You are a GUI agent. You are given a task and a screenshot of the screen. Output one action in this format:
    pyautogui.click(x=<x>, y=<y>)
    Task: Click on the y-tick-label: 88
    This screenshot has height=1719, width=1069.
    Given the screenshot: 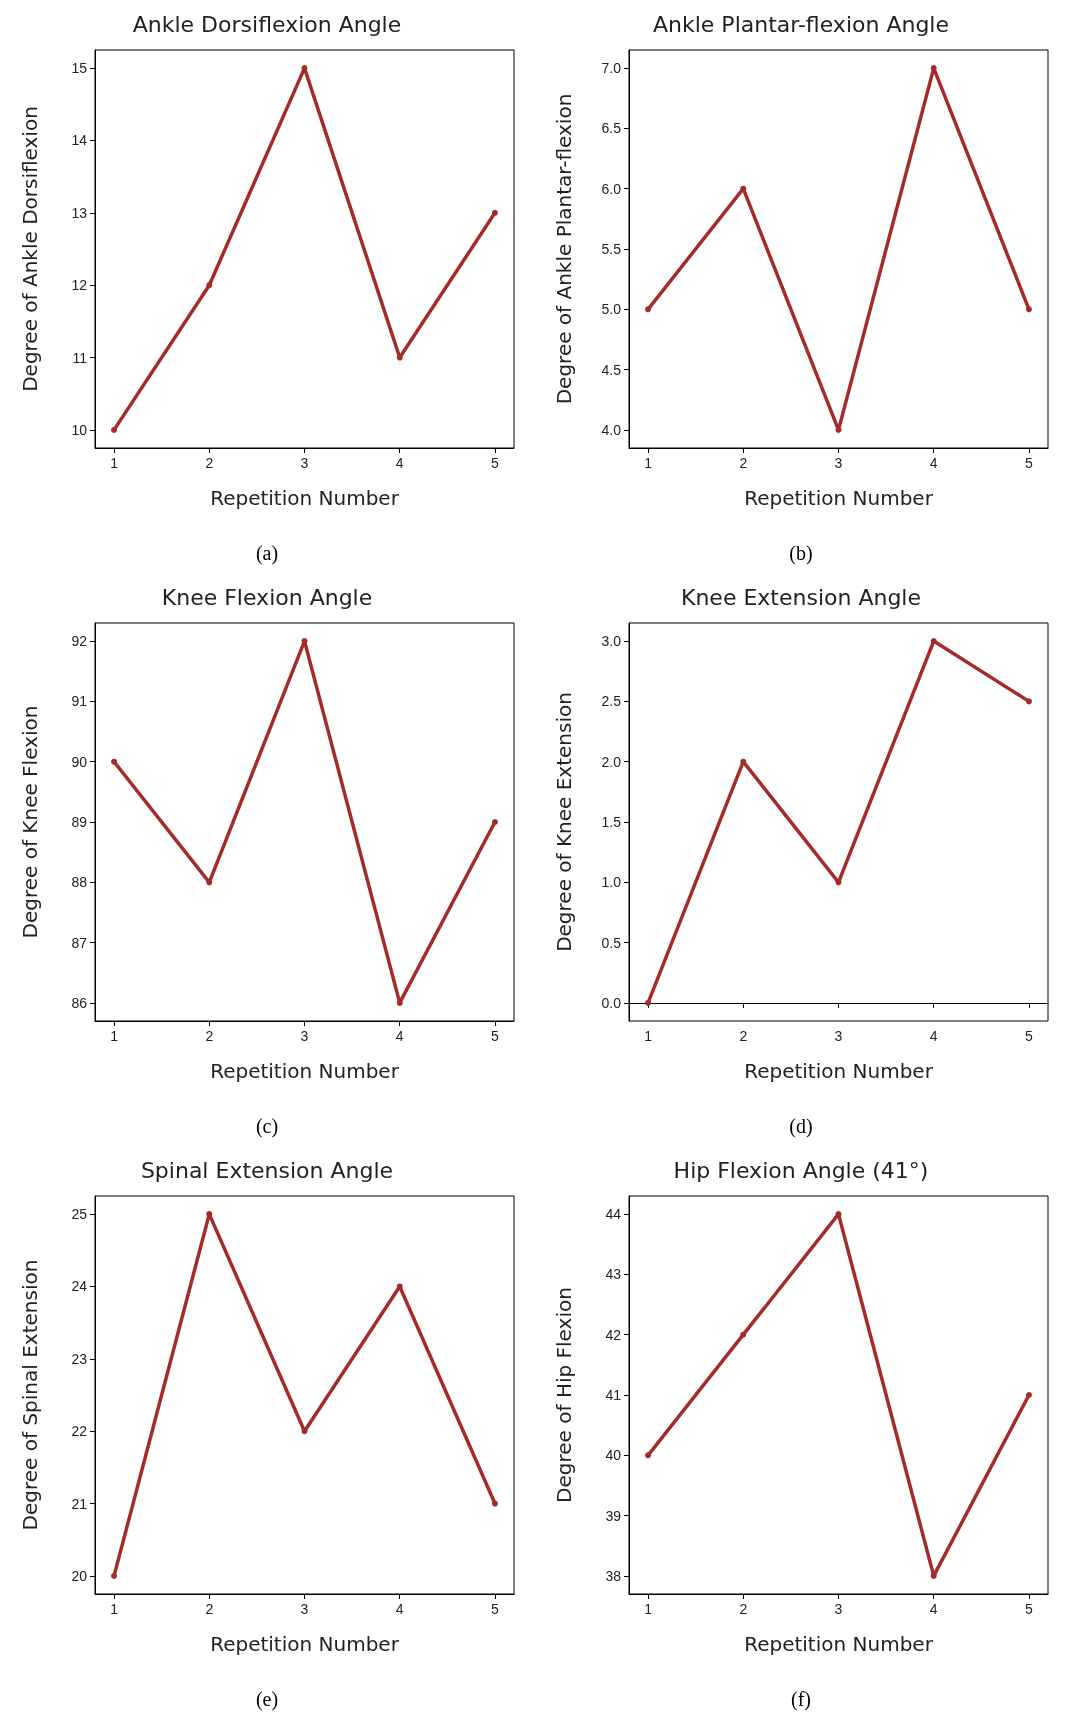 What is the action you would take?
    pyautogui.click(x=79, y=882)
    